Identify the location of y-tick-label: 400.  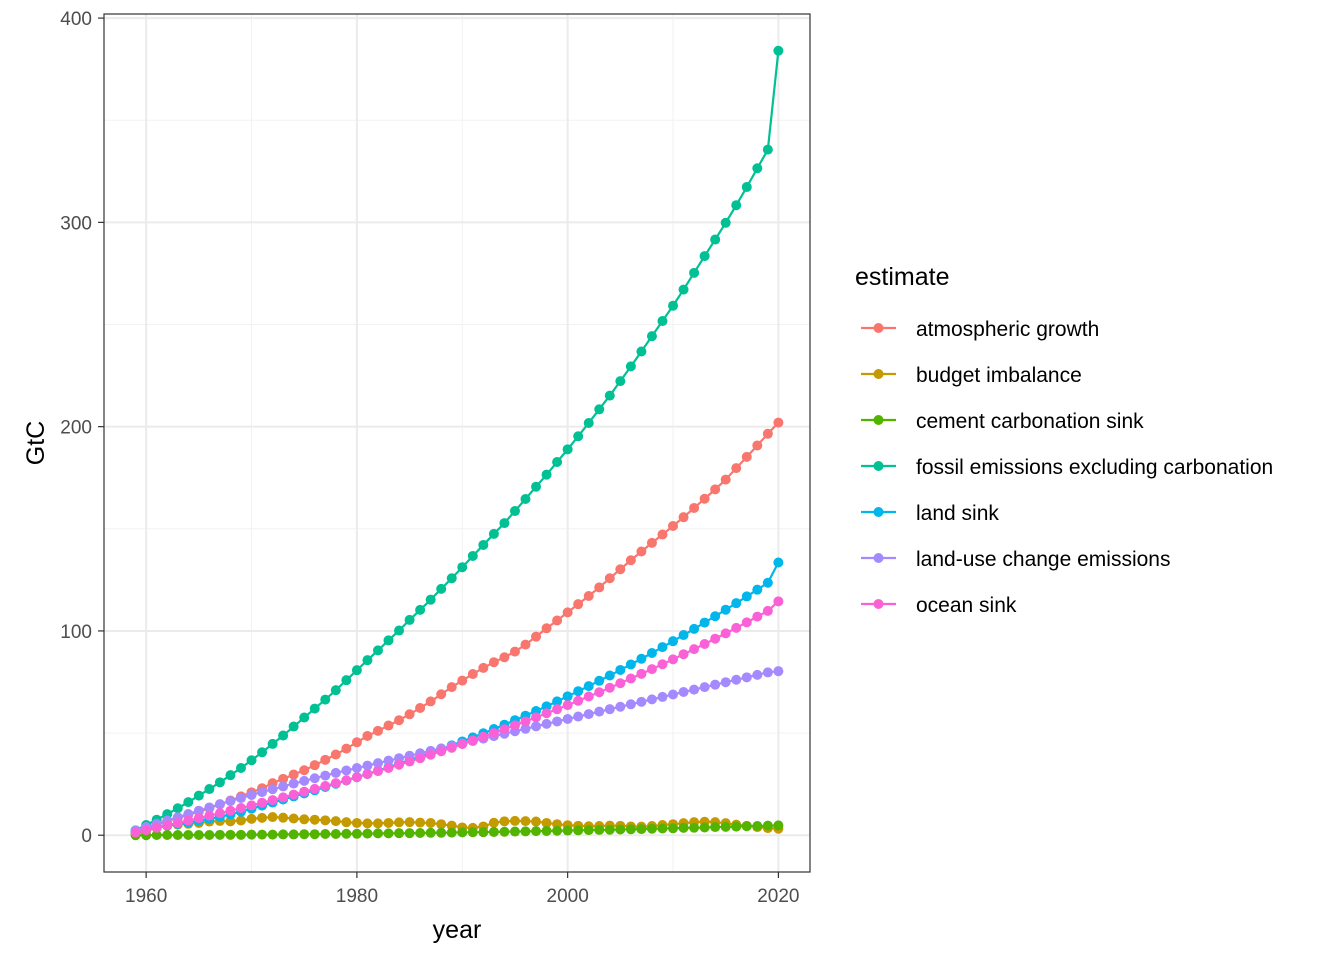
(76, 19).